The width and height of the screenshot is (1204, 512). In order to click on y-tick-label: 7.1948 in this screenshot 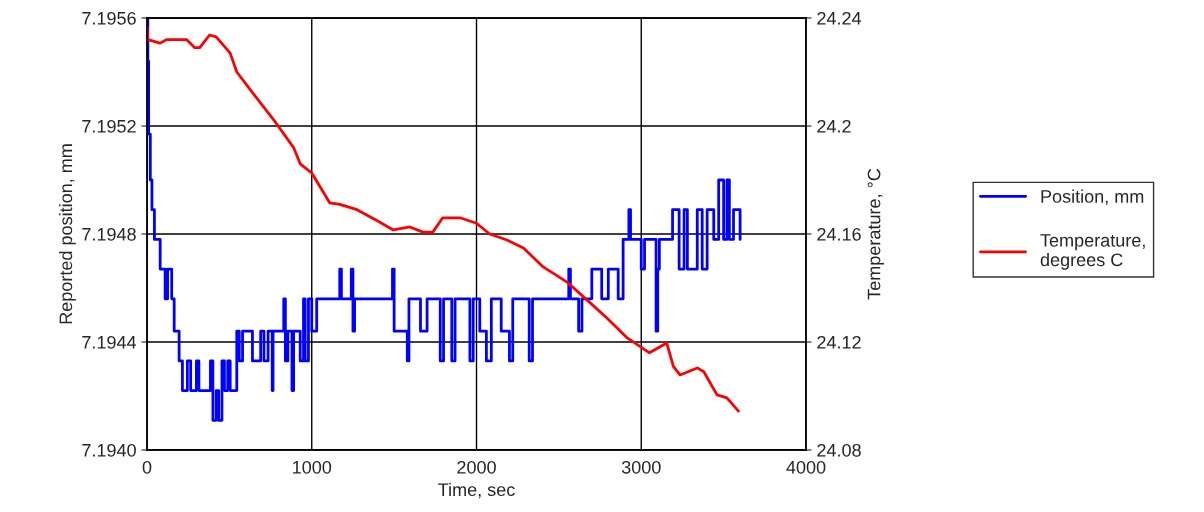, I will do `click(109, 234)`.